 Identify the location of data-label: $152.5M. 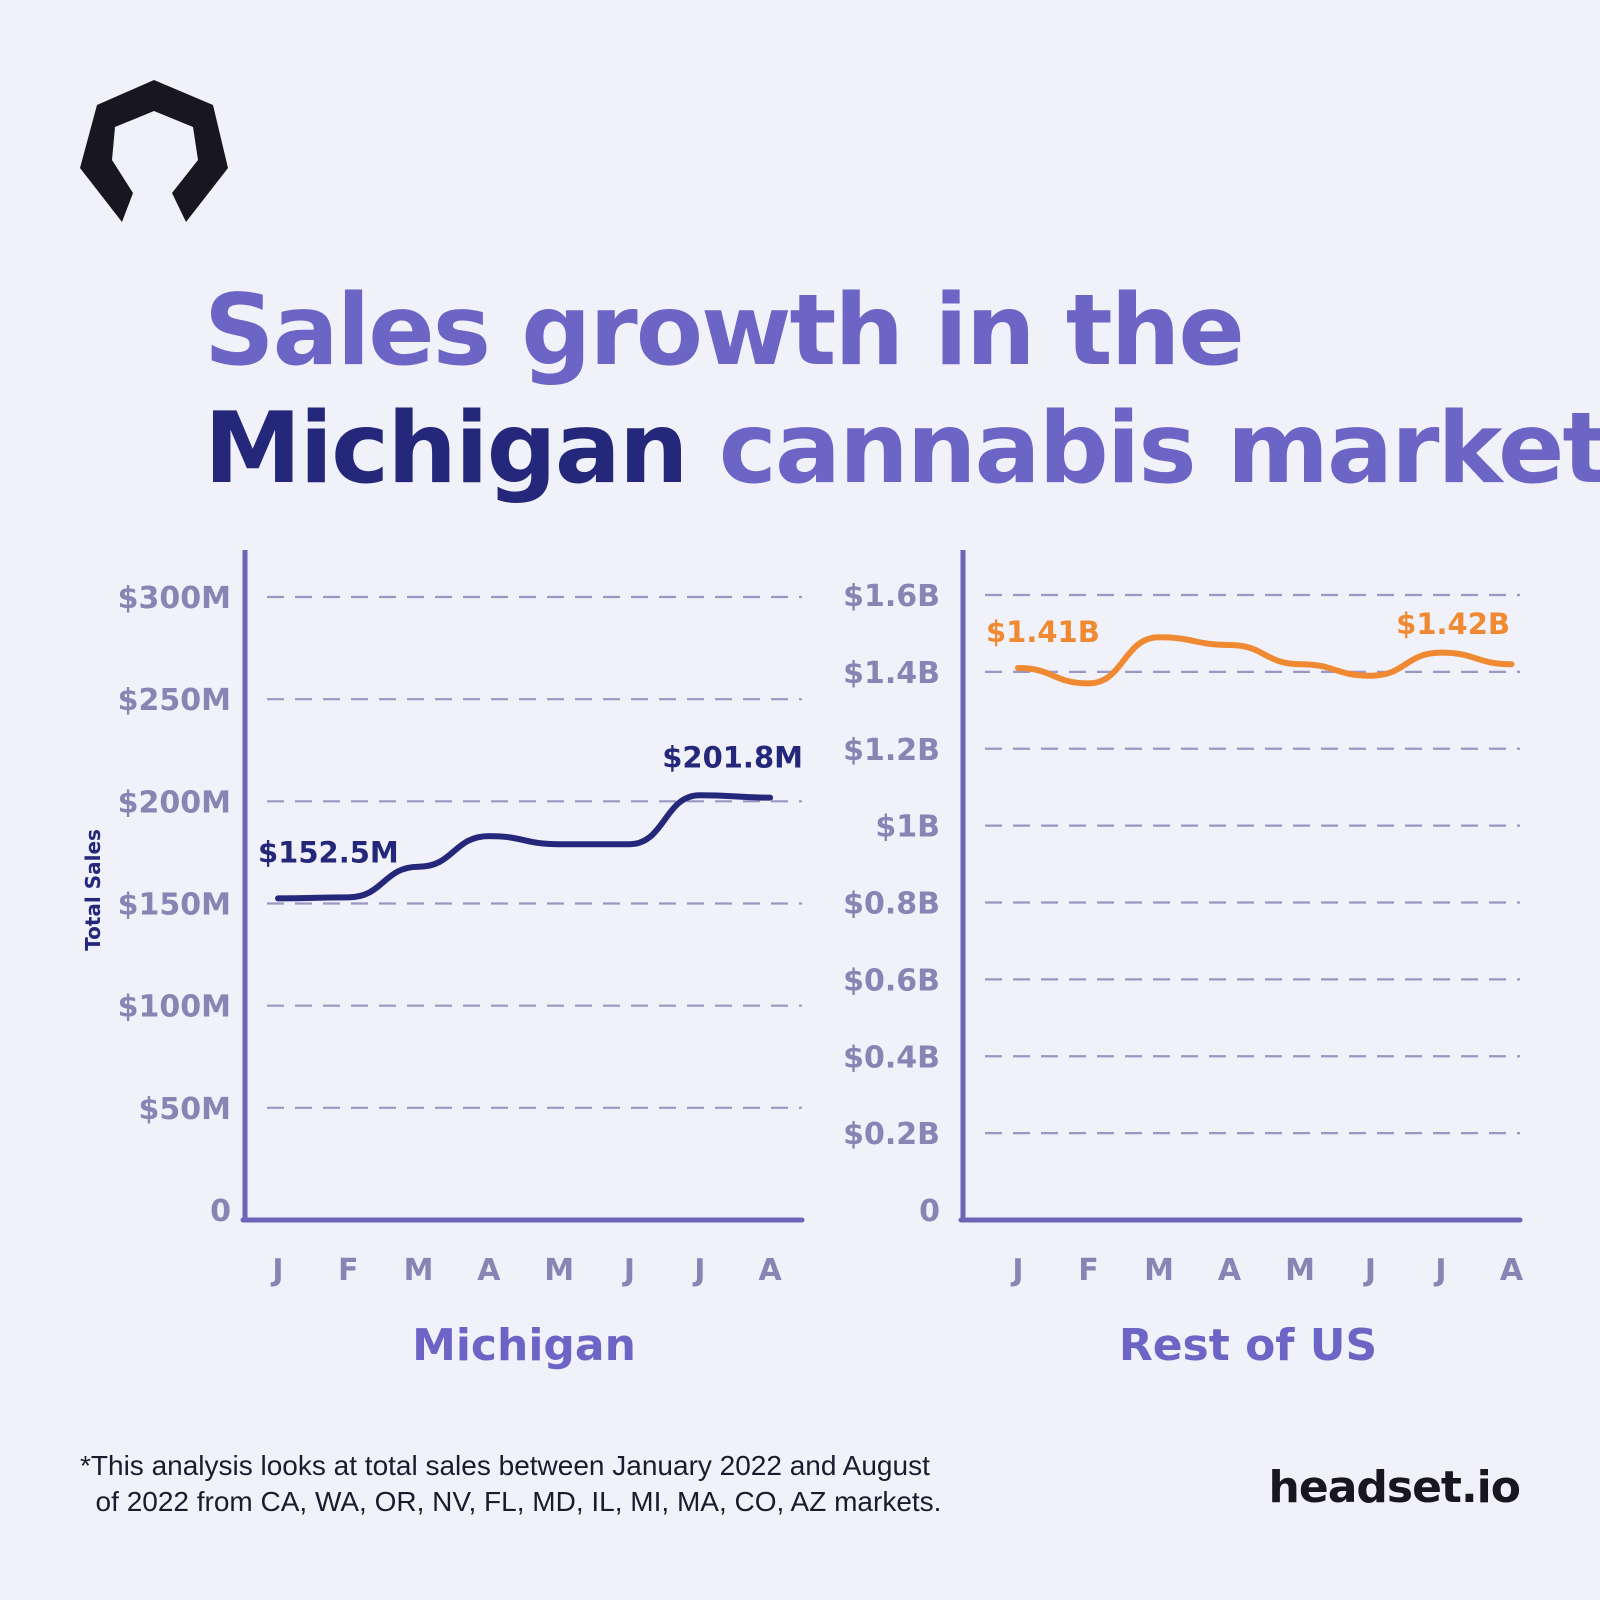
(328, 852).